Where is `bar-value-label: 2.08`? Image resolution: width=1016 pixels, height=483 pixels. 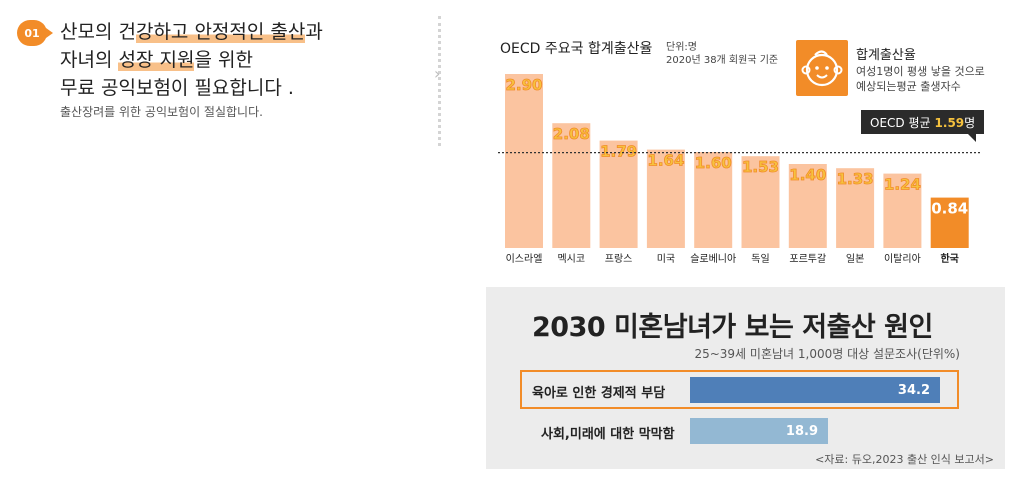
bar-value-label: 2.08 is located at coordinates (571, 134).